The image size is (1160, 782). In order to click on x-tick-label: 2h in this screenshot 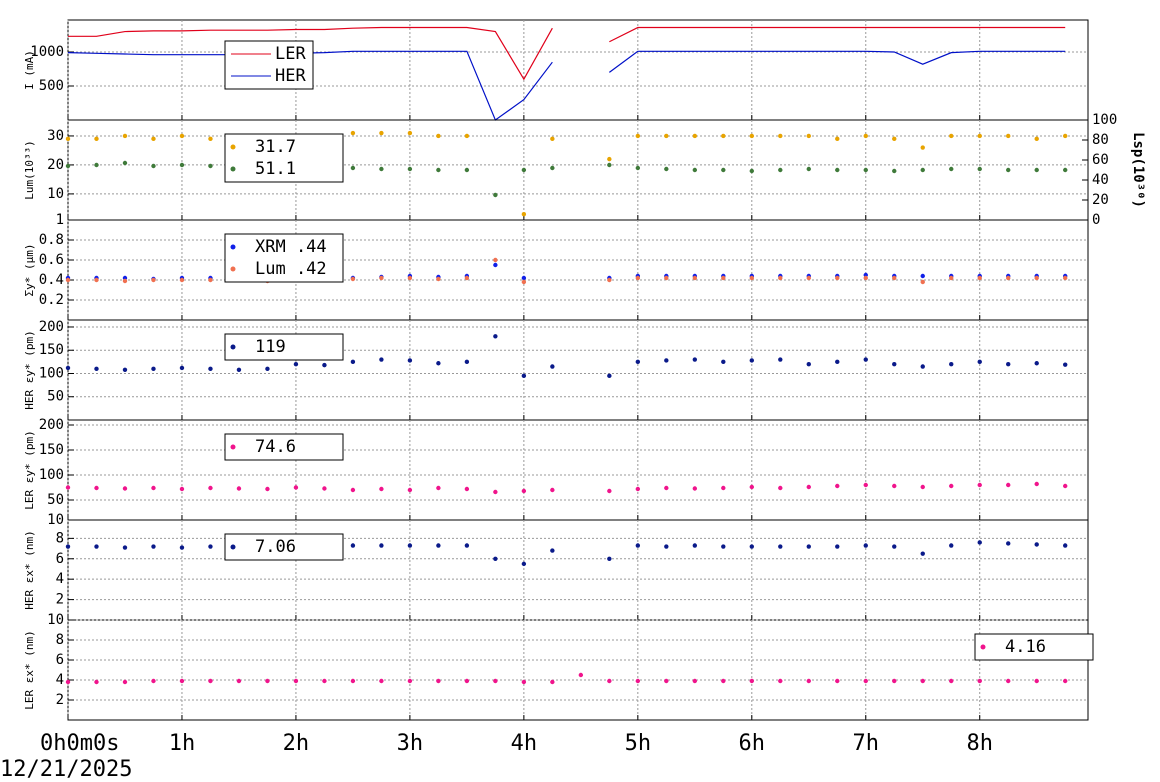, I will do `click(296, 743)`.